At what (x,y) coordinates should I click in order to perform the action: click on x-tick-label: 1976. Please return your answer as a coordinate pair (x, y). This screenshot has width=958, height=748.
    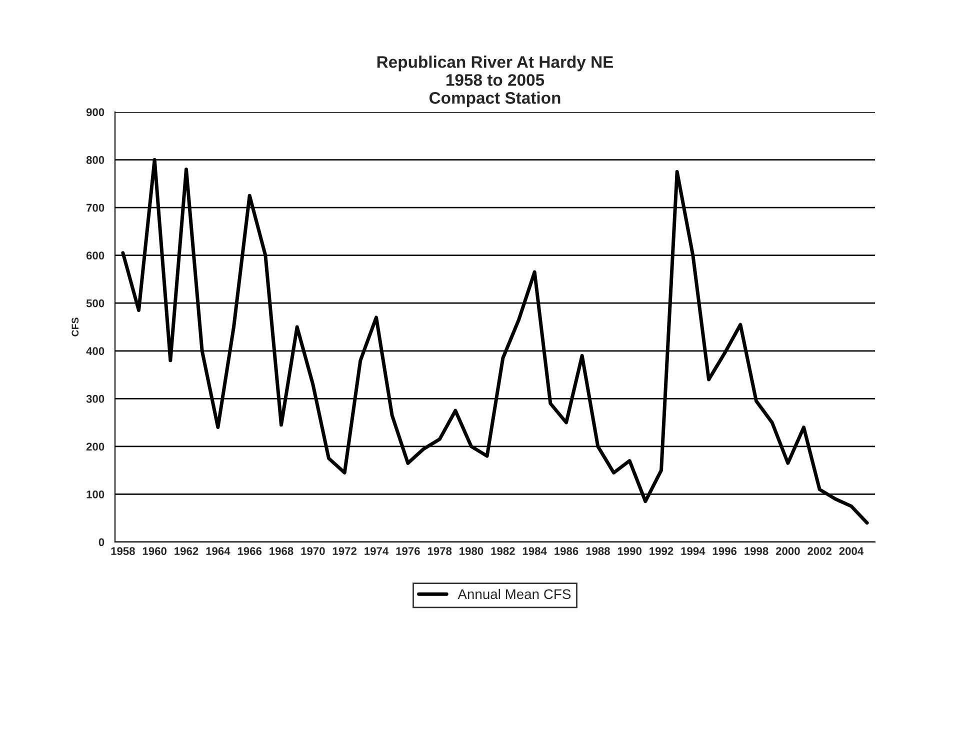
    Looking at the image, I should click on (408, 551).